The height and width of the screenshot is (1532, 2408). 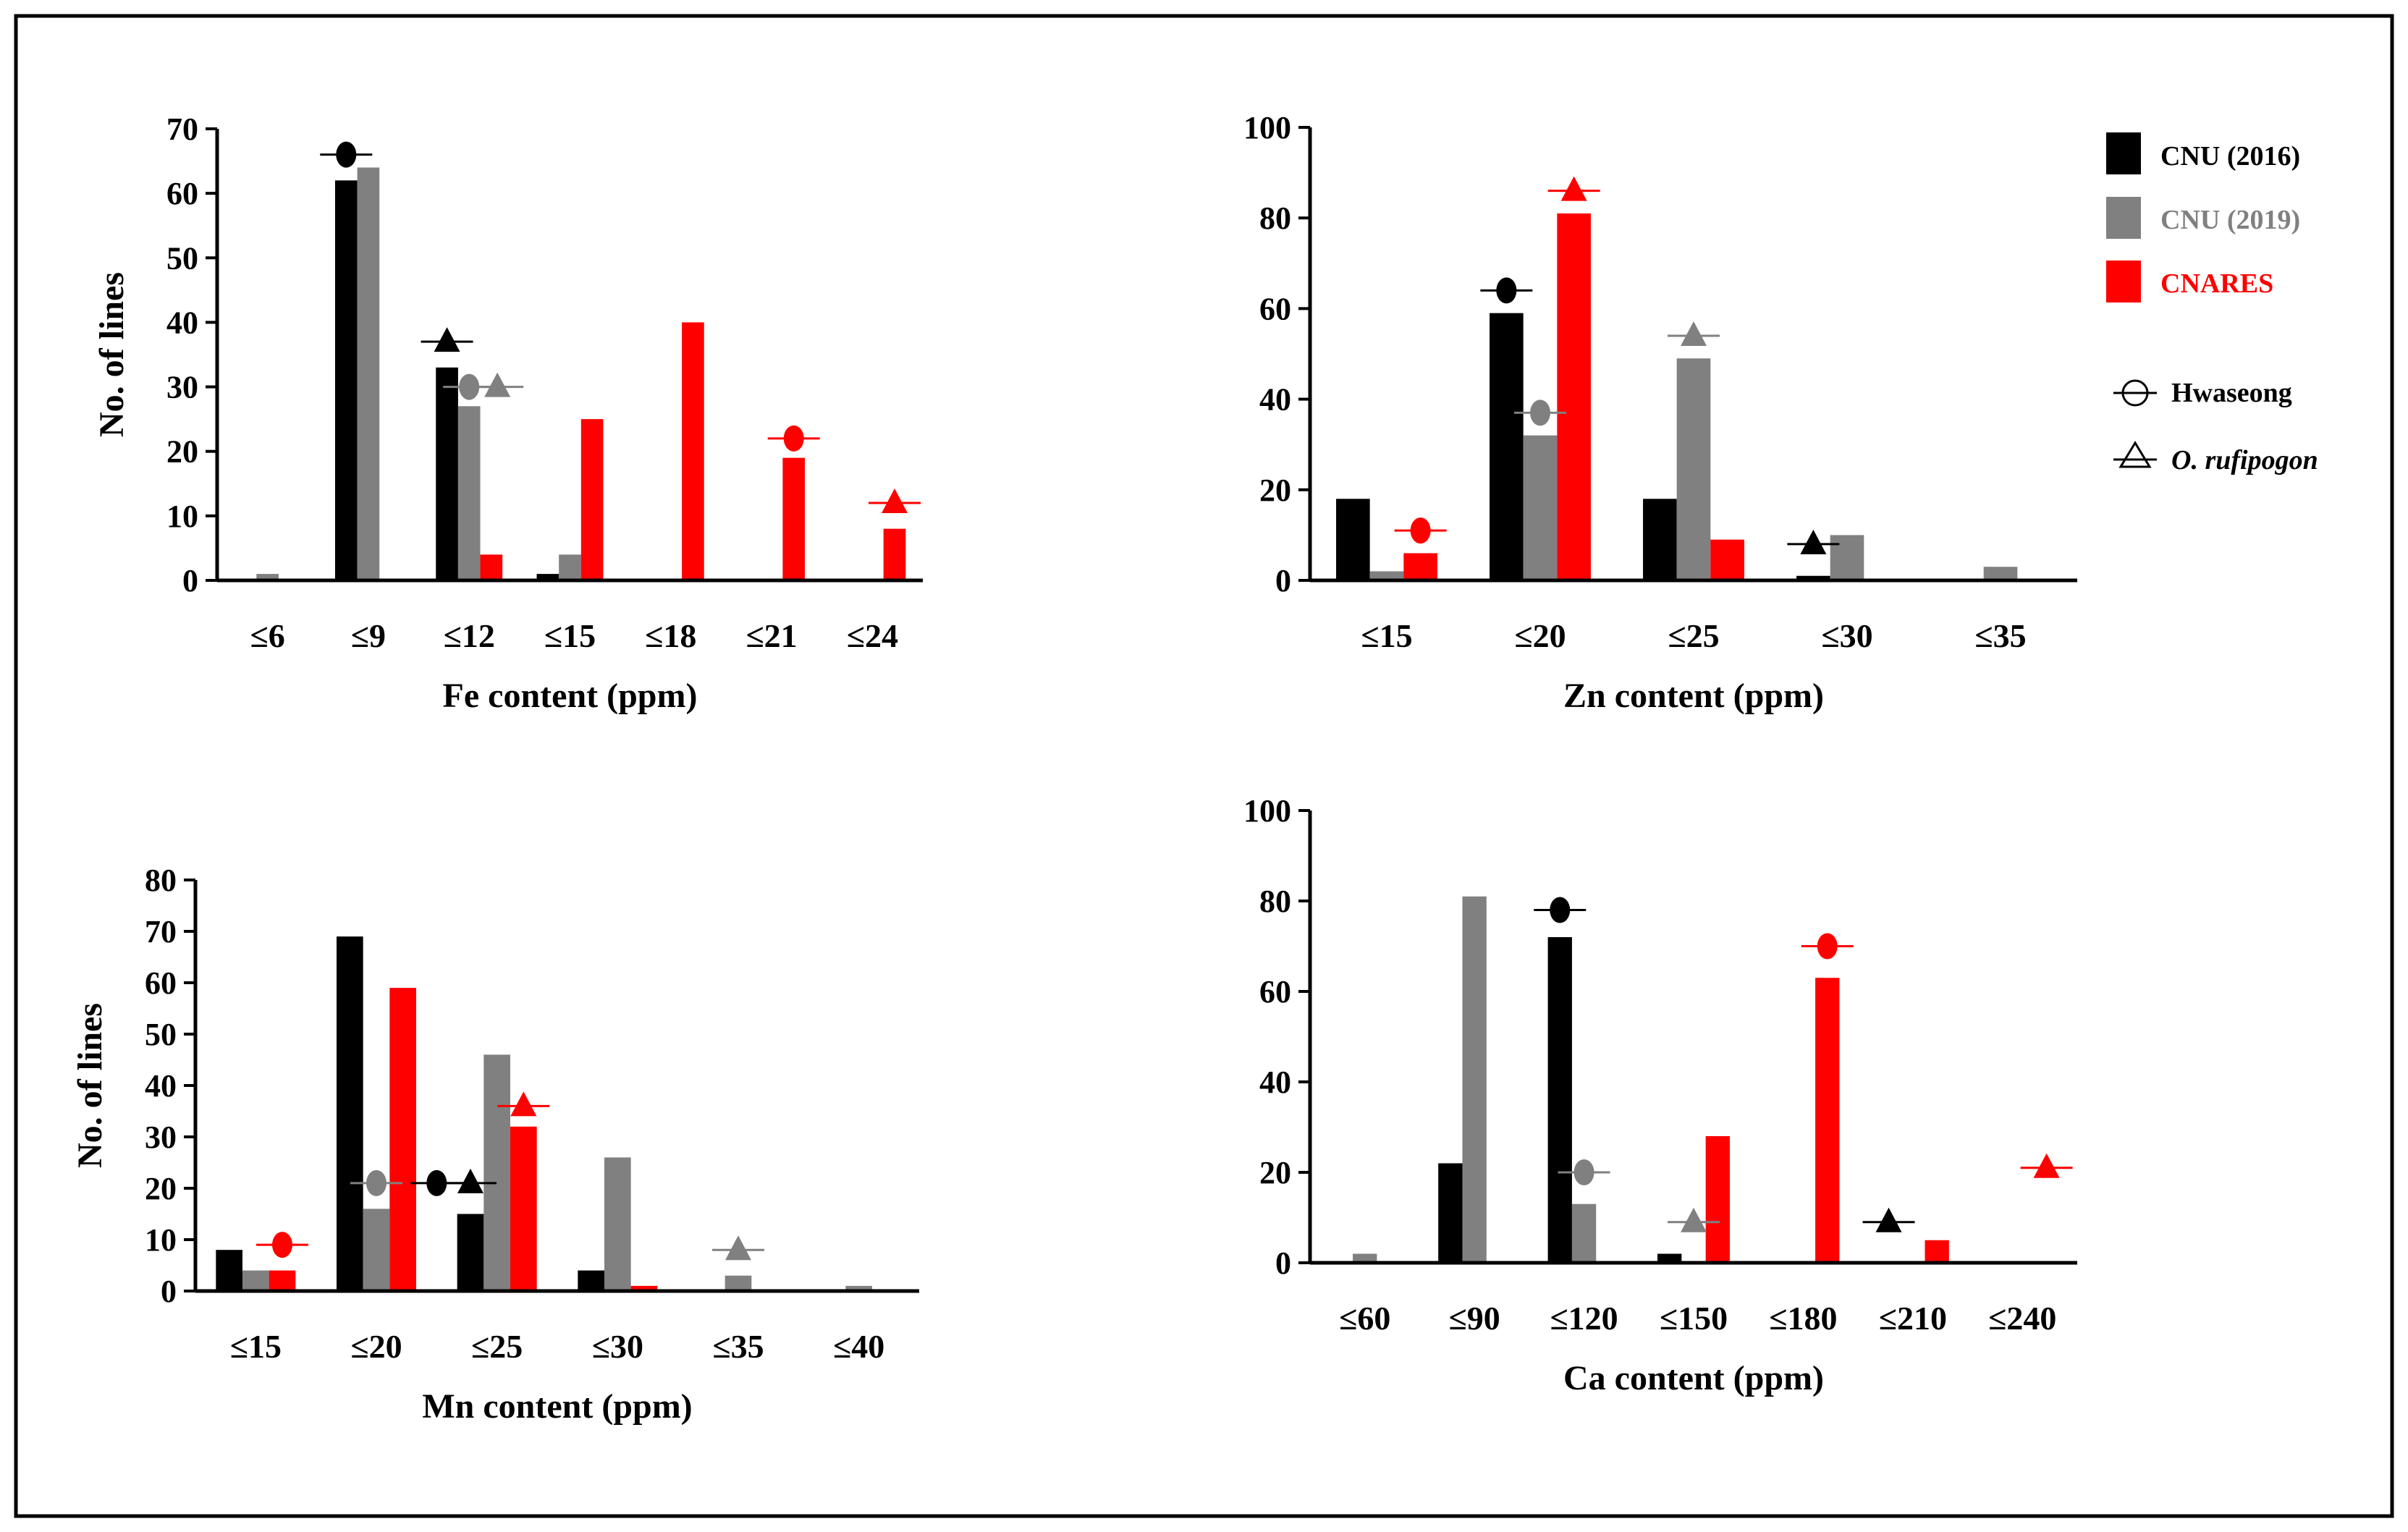 What do you see at coordinates (591, 1281) in the screenshot?
I see `bar-mn-cnu-2016--3` at bounding box center [591, 1281].